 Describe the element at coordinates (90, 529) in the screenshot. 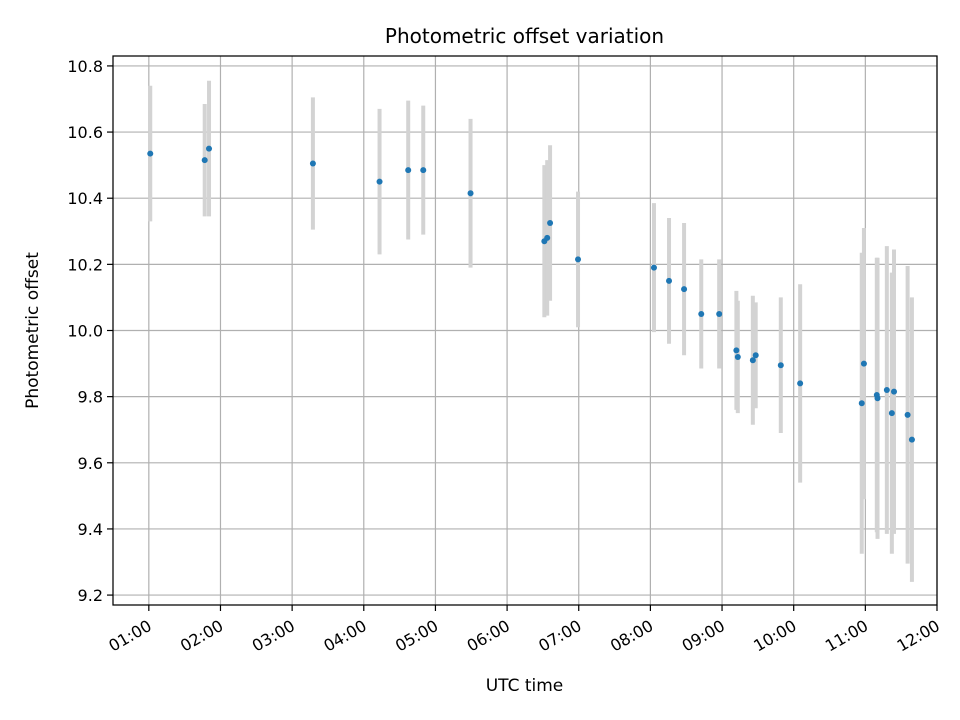

I see `y-tick-label: 9.4` at that location.